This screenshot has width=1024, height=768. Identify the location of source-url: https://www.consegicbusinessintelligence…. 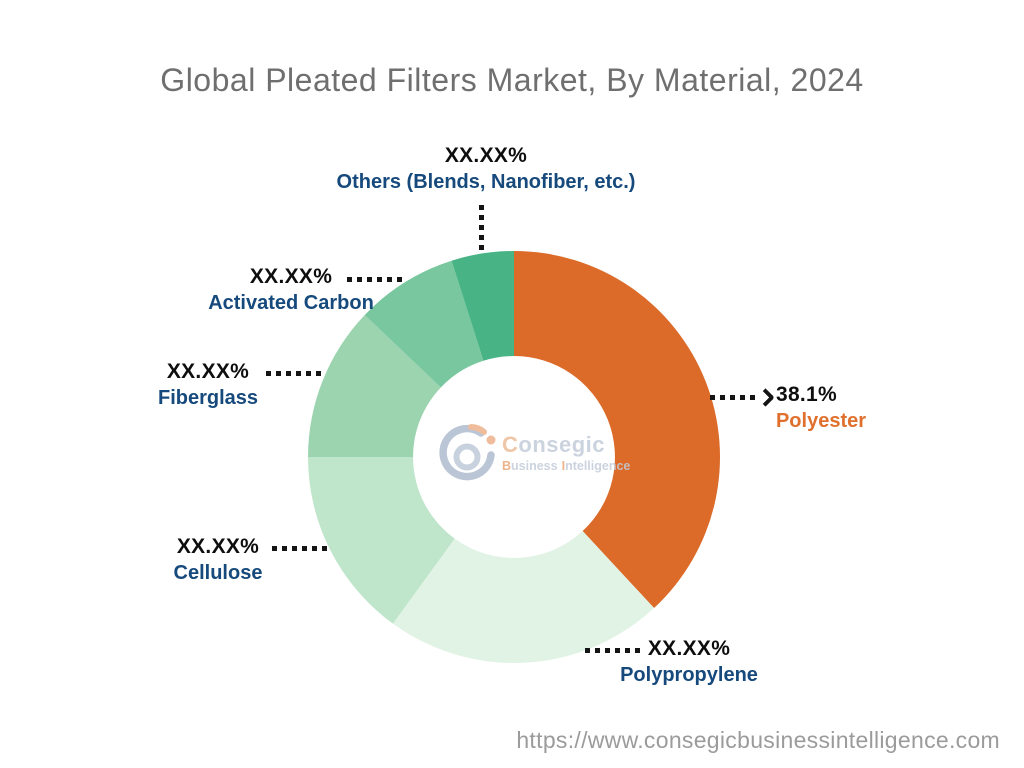
(758, 740).